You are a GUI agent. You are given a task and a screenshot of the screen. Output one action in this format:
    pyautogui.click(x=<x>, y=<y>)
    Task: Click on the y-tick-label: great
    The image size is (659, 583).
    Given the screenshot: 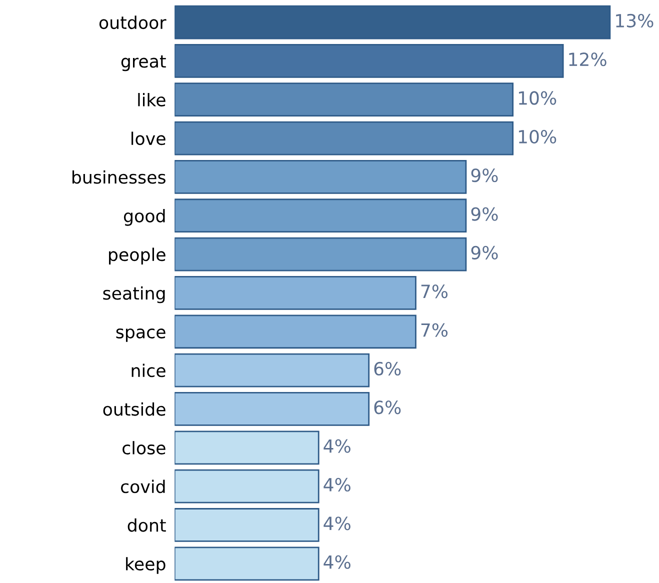 What is the action you would take?
    pyautogui.click(x=143, y=63)
    